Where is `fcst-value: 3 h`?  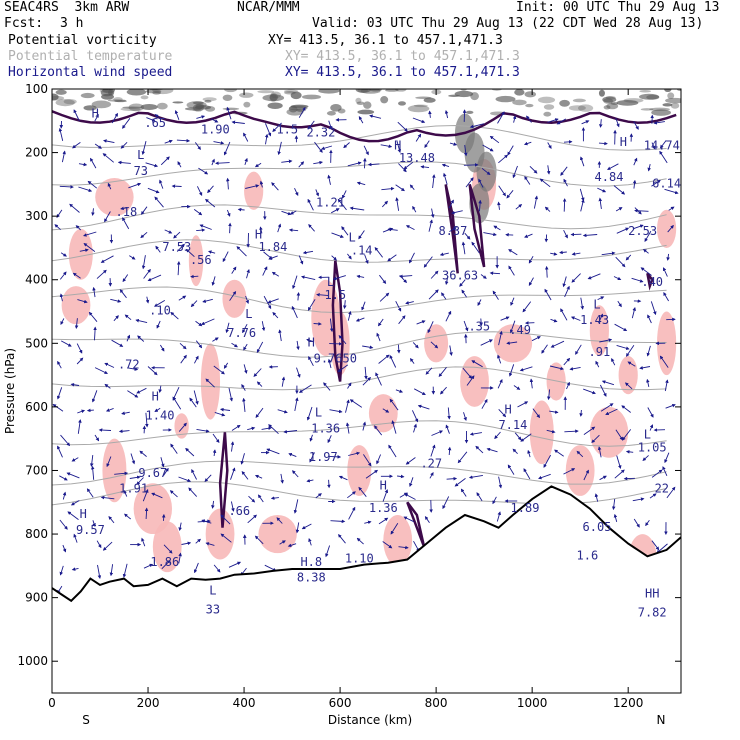
fcst-value: 3 h is located at coordinates (72, 23).